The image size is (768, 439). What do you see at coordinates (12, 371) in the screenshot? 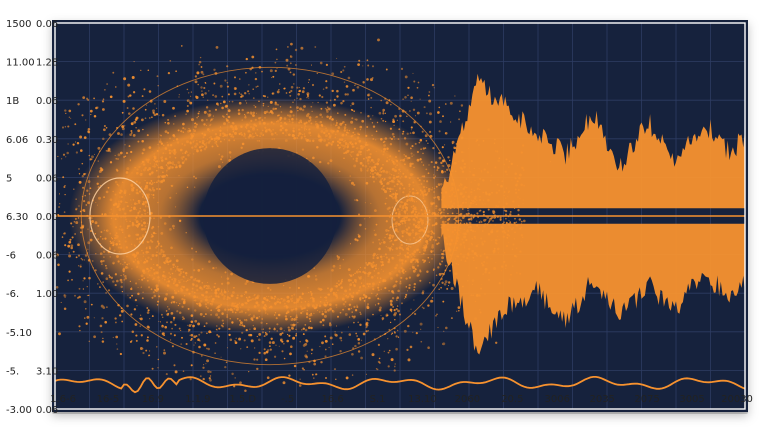
I see `y-tick-label-primary: -5.` at bounding box center [12, 371].